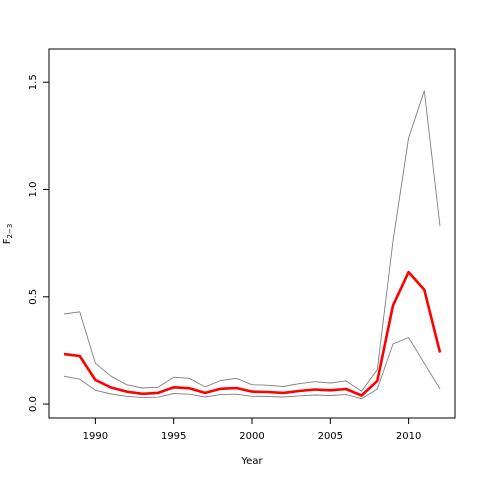 This screenshot has height=480, width=480. I want to click on y-tick-label-3: 1.5, so click(33, 82).